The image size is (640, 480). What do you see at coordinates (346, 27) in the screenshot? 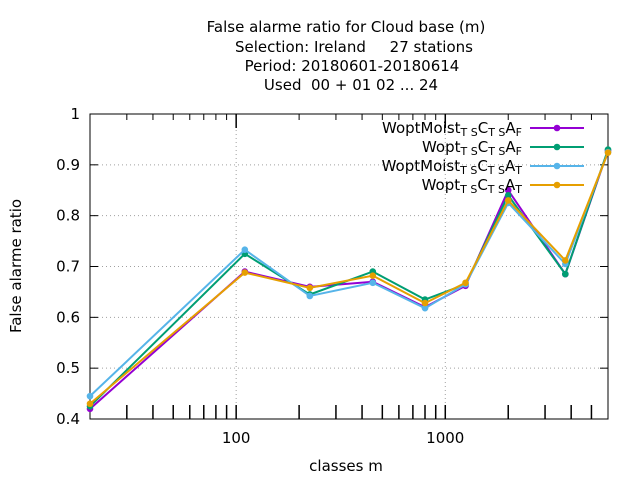
I see `title-line-1: False alarme ratio for Cloud base (m)` at bounding box center [346, 27].